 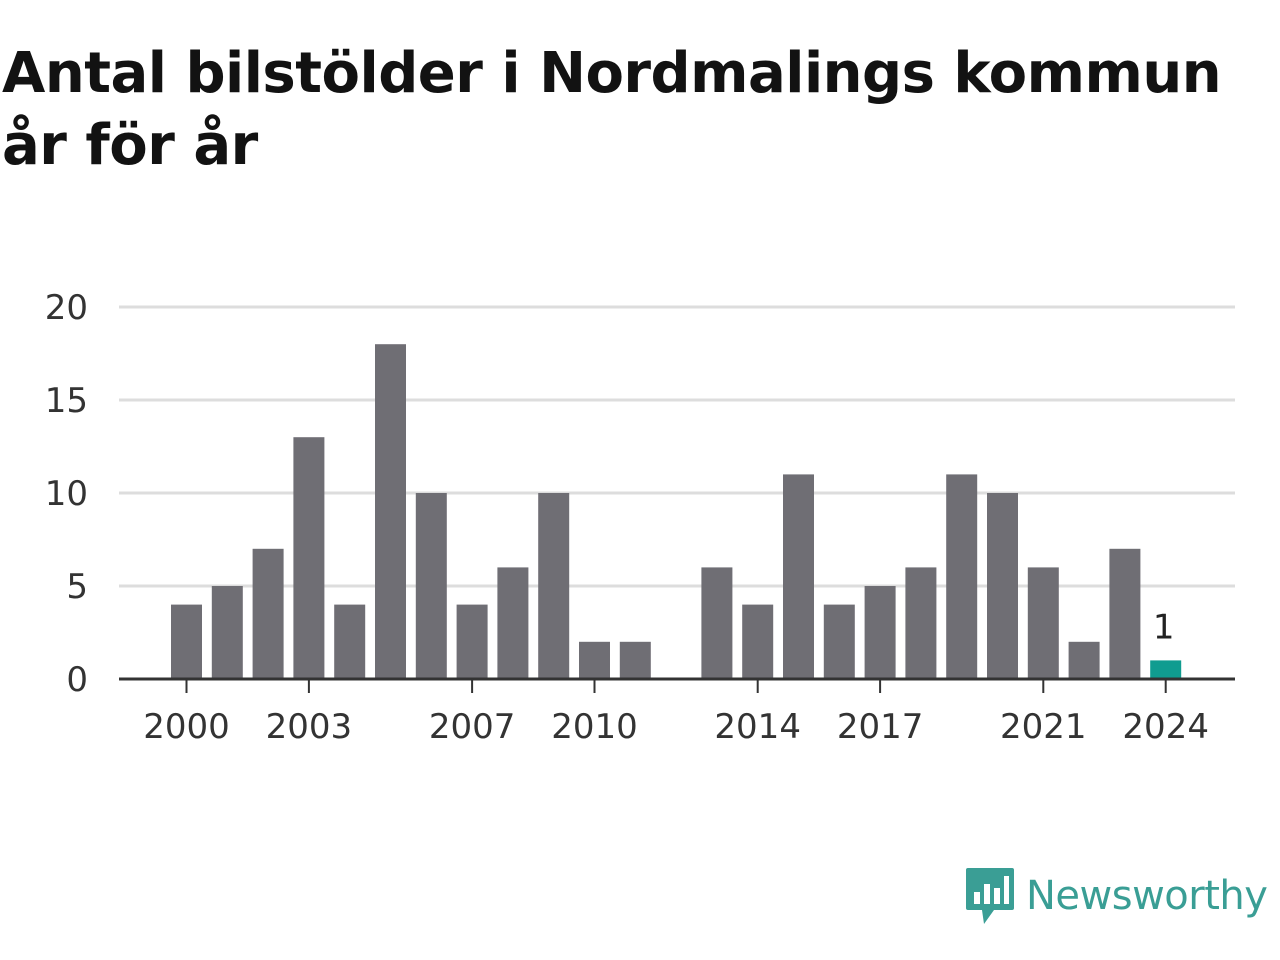 I want to click on bar-2000, so click(x=186, y=641).